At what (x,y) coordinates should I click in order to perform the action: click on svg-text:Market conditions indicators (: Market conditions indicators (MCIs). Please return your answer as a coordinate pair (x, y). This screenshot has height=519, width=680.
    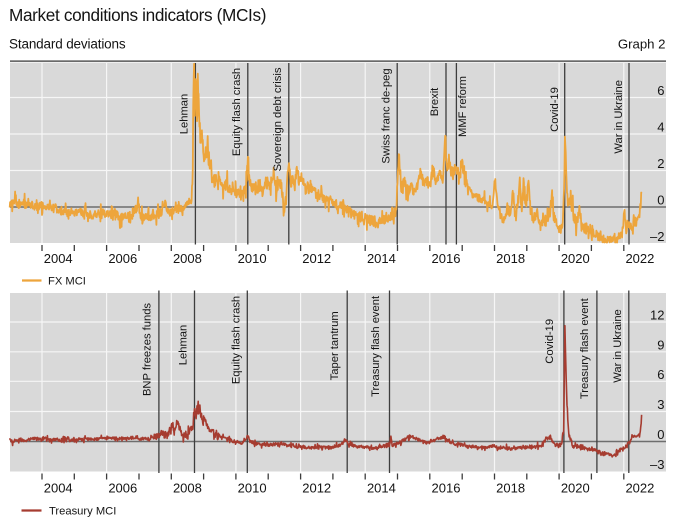
    Looking at the image, I should click on (137, 15).